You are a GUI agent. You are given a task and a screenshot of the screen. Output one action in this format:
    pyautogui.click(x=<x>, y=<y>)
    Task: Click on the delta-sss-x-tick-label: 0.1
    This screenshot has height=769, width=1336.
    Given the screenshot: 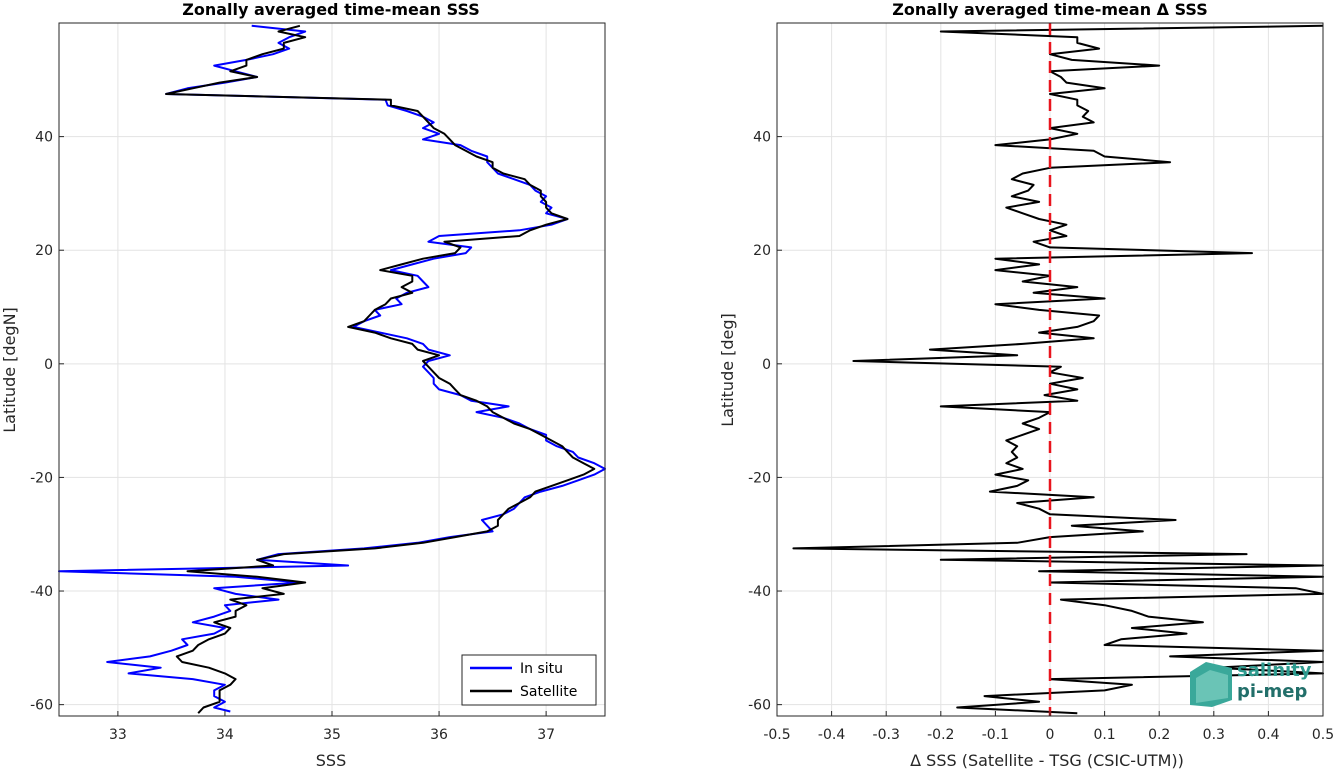 What is the action you would take?
    pyautogui.click(x=1104, y=735)
    